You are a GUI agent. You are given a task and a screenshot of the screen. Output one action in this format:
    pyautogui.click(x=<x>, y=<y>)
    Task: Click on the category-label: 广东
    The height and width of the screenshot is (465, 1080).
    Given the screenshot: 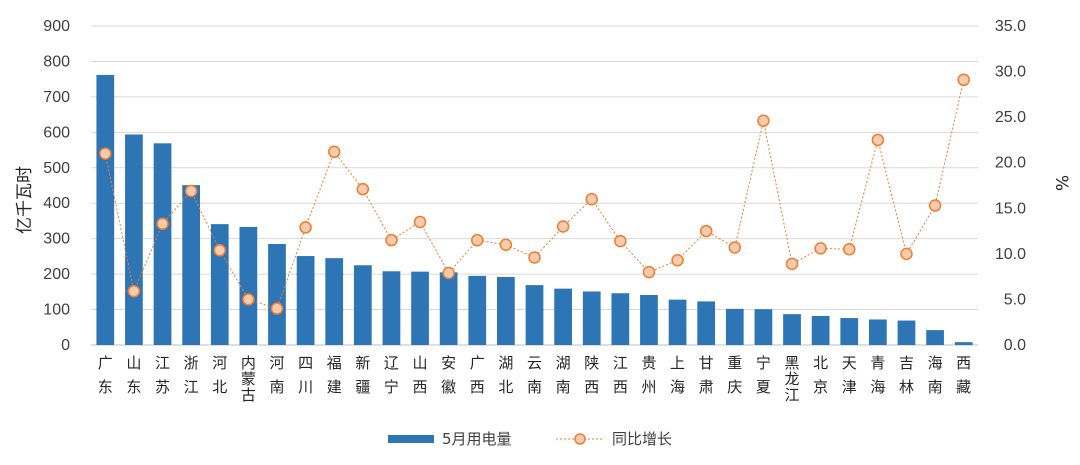 What is the action you would take?
    pyautogui.click(x=105, y=375)
    